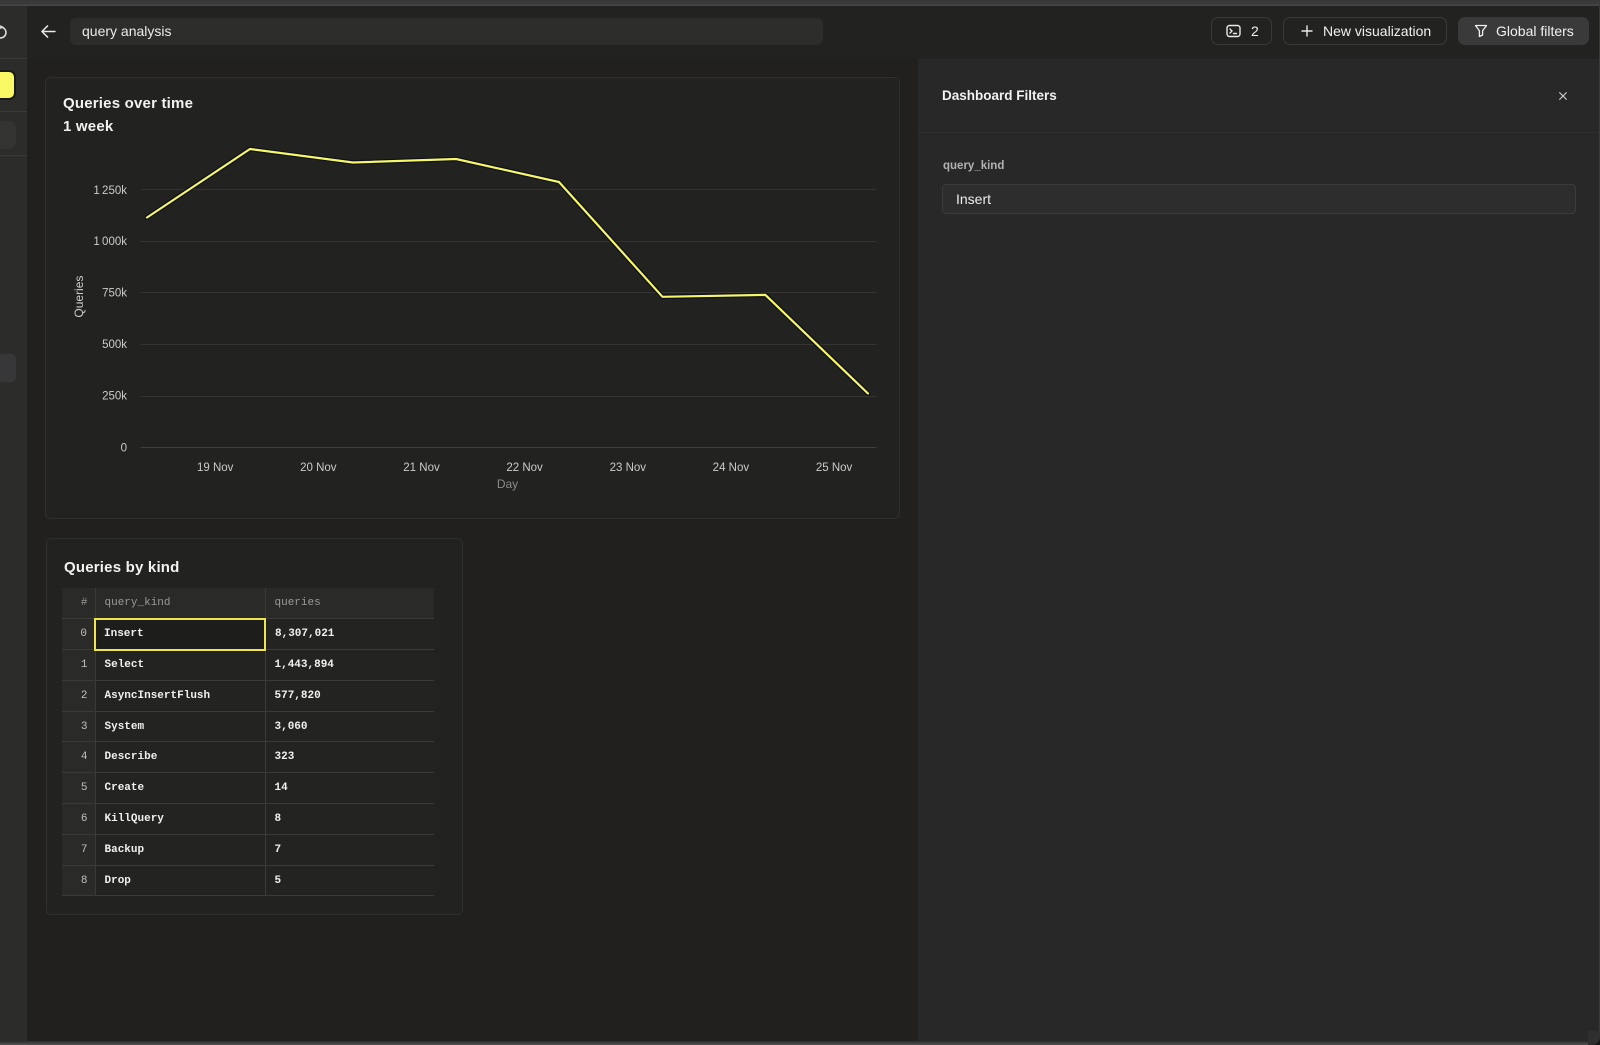 Image resolution: width=1600 pixels, height=1045 pixels. What do you see at coordinates (628, 468) in the screenshot?
I see `svg-text: 23 Nov` at bounding box center [628, 468].